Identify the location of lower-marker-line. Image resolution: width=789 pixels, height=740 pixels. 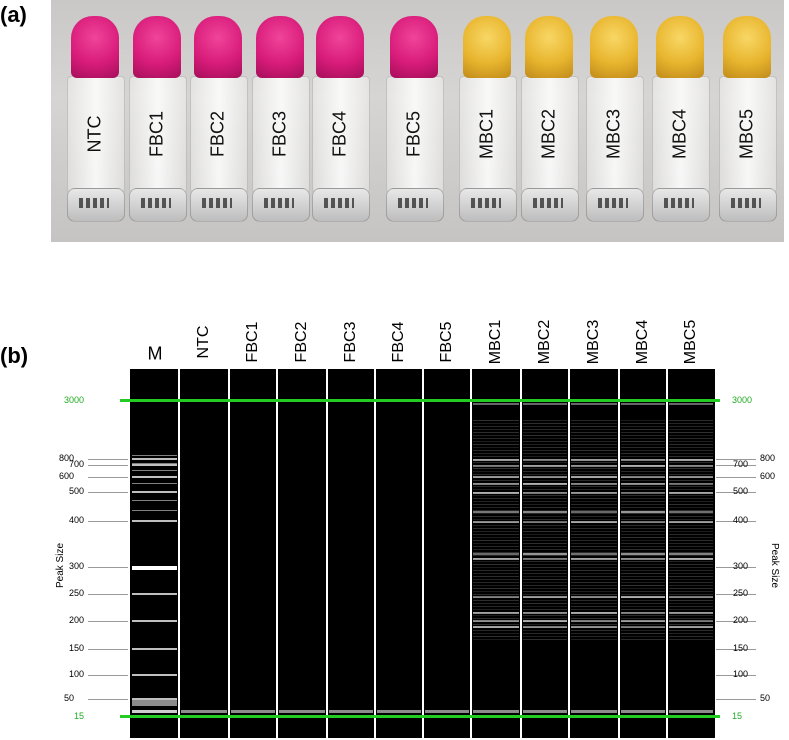
(420, 716).